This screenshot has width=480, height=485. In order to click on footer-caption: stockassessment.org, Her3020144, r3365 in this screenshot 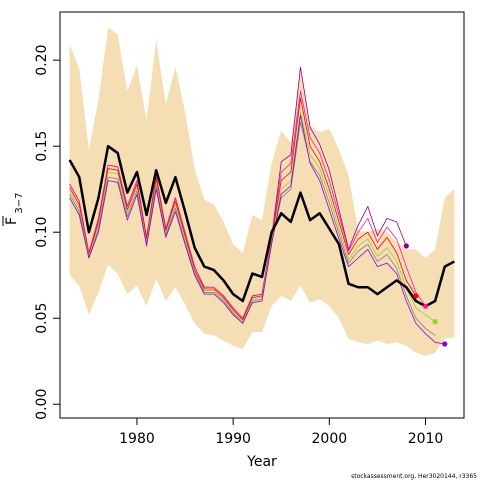, I will do `click(414, 476)`.